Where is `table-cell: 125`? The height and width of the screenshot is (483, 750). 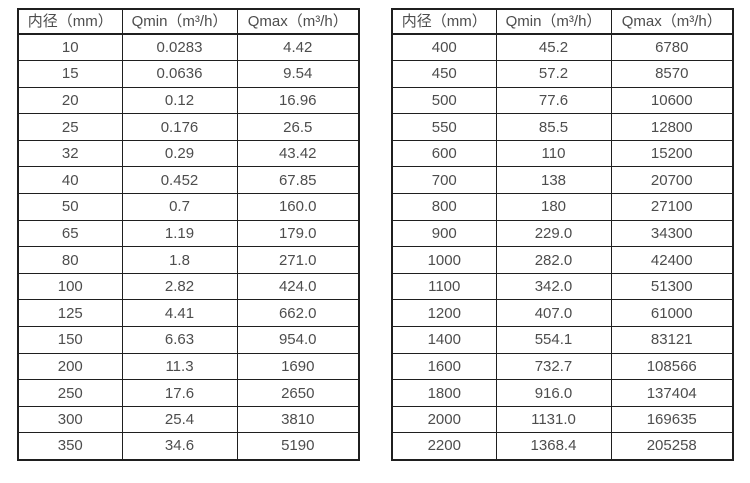
table-cell: 125 is located at coordinates (70, 313).